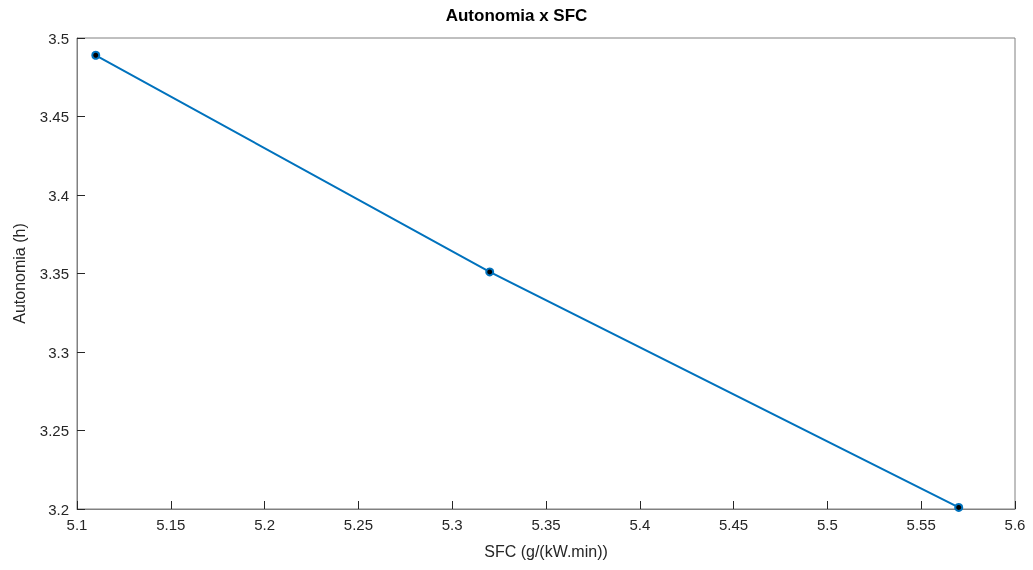 The image size is (1033, 570). I want to click on y-tick-label: 3.25, so click(54, 430).